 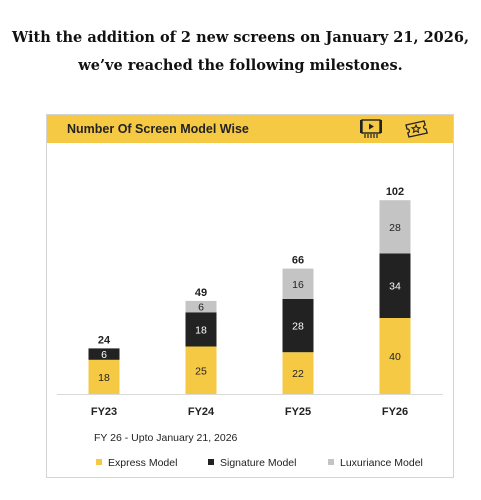 What do you see at coordinates (371, 128) in the screenshot?
I see `cinema-screen-icon` at bounding box center [371, 128].